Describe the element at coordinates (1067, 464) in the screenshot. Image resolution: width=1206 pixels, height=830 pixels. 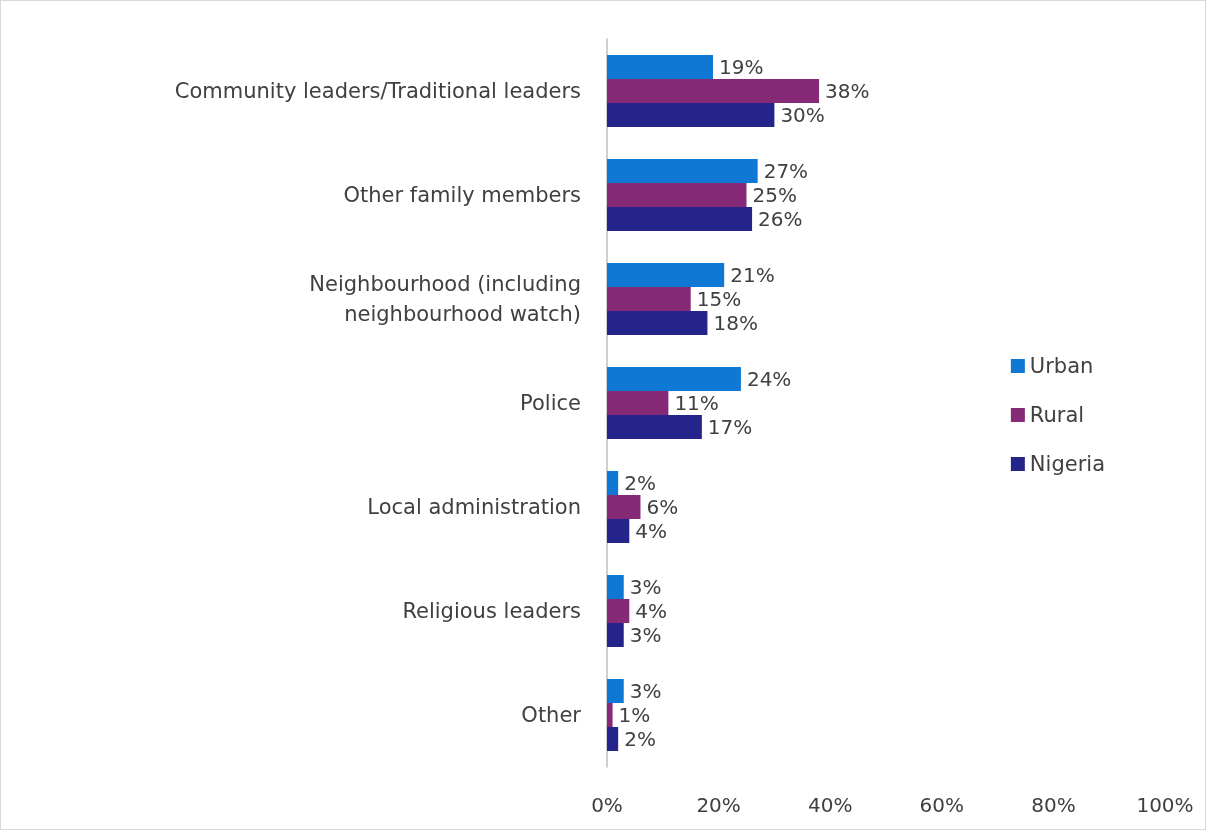
I see `legend-label: Nigeria` at that location.